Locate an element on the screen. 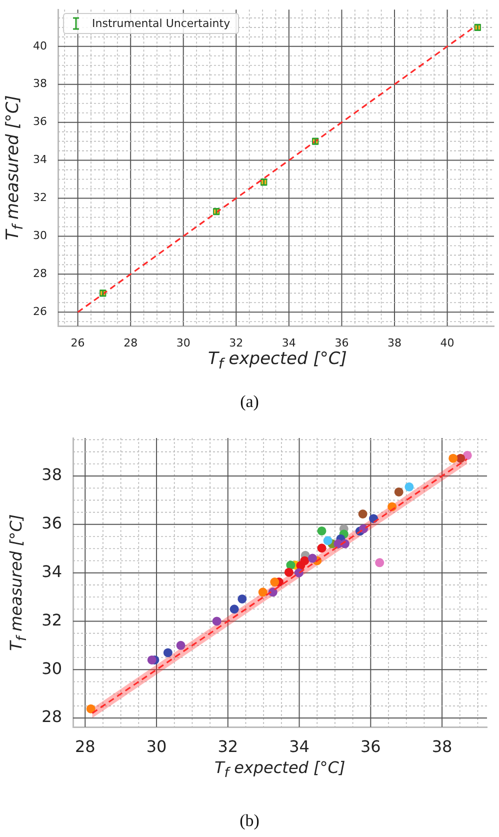  y-tick-label: 40 is located at coordinates (40, 45).